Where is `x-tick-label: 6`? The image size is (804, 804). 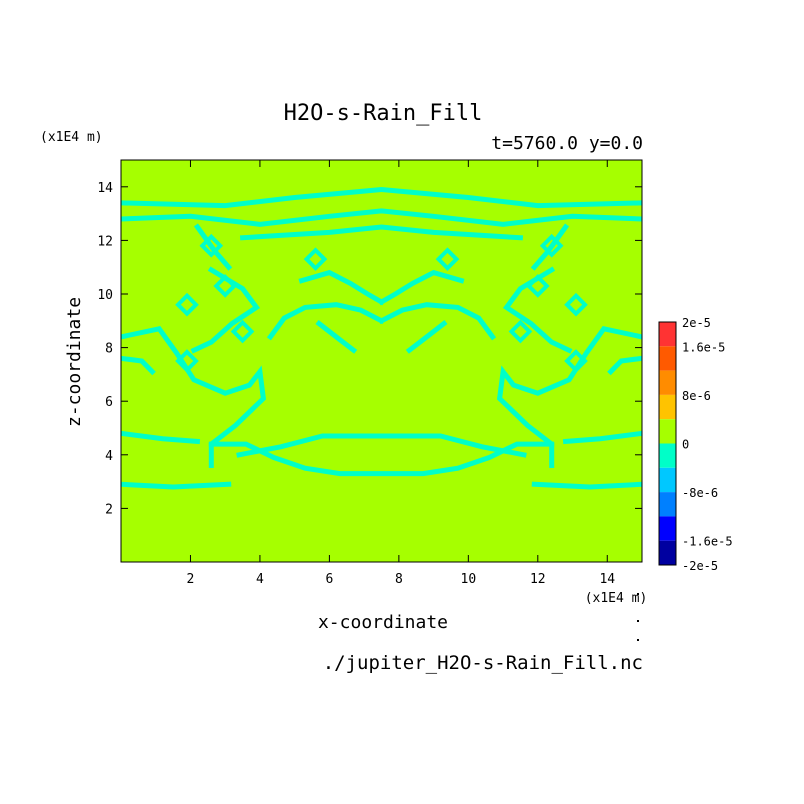 x-tick-label: 6 is located at coordinates (329, 579).